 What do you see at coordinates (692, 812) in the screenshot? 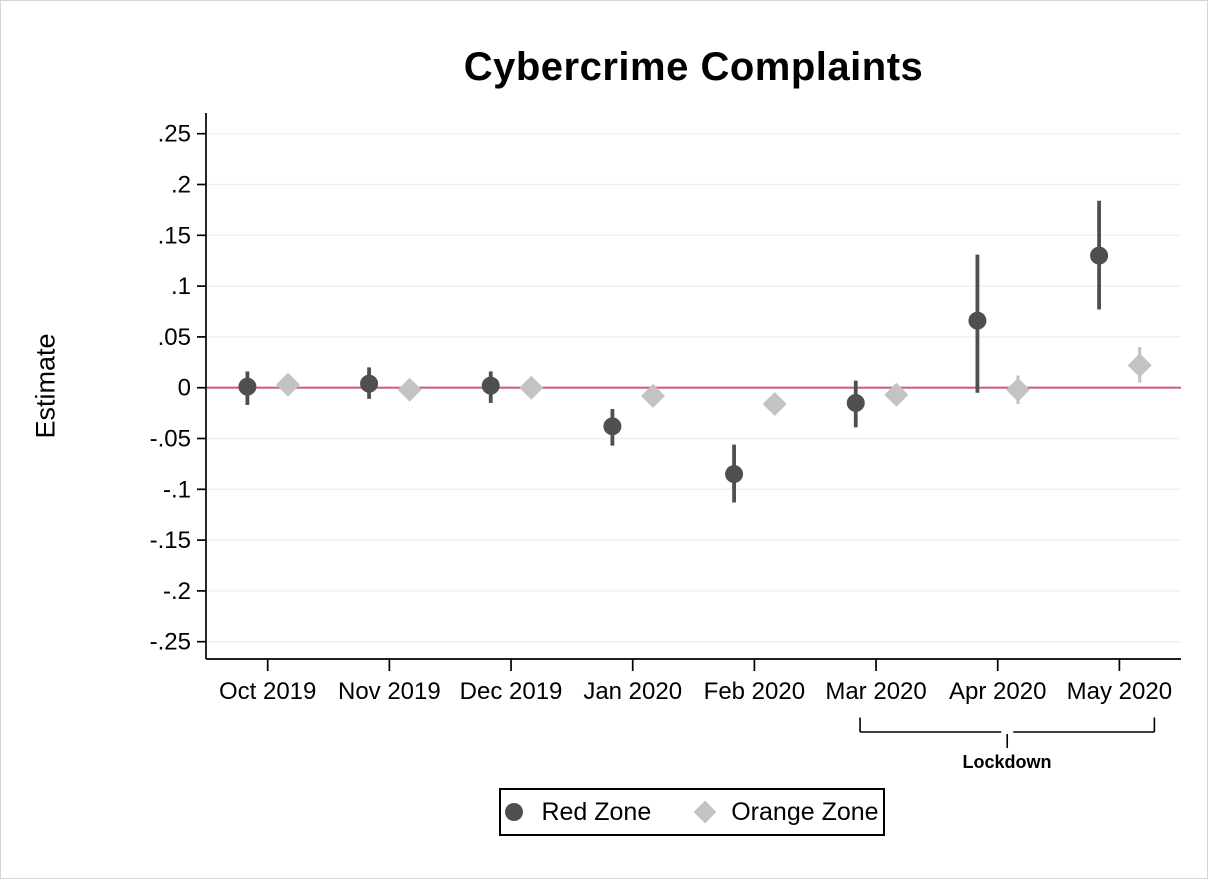
I see `legend: Red Zone Orange Zone` at bounding box center [692, 812].